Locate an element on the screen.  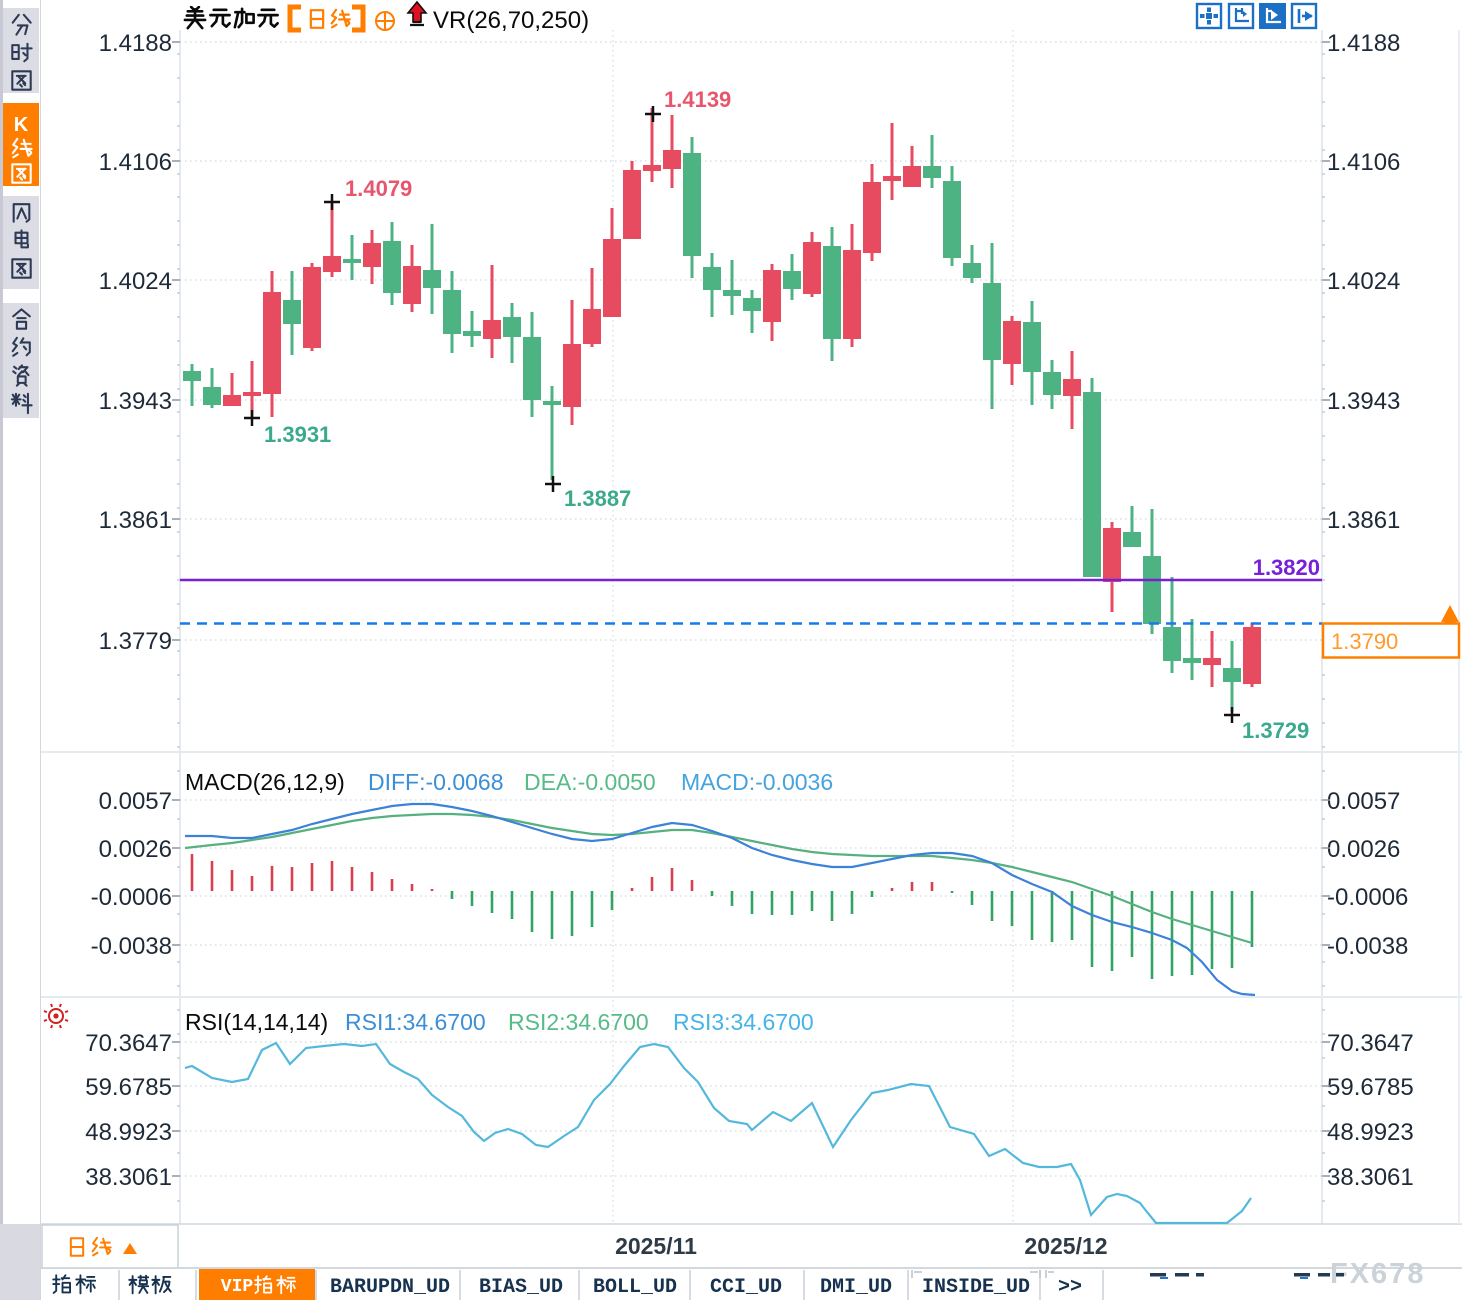
svg-text: 1.3779 is located at coordinates (135, 641).